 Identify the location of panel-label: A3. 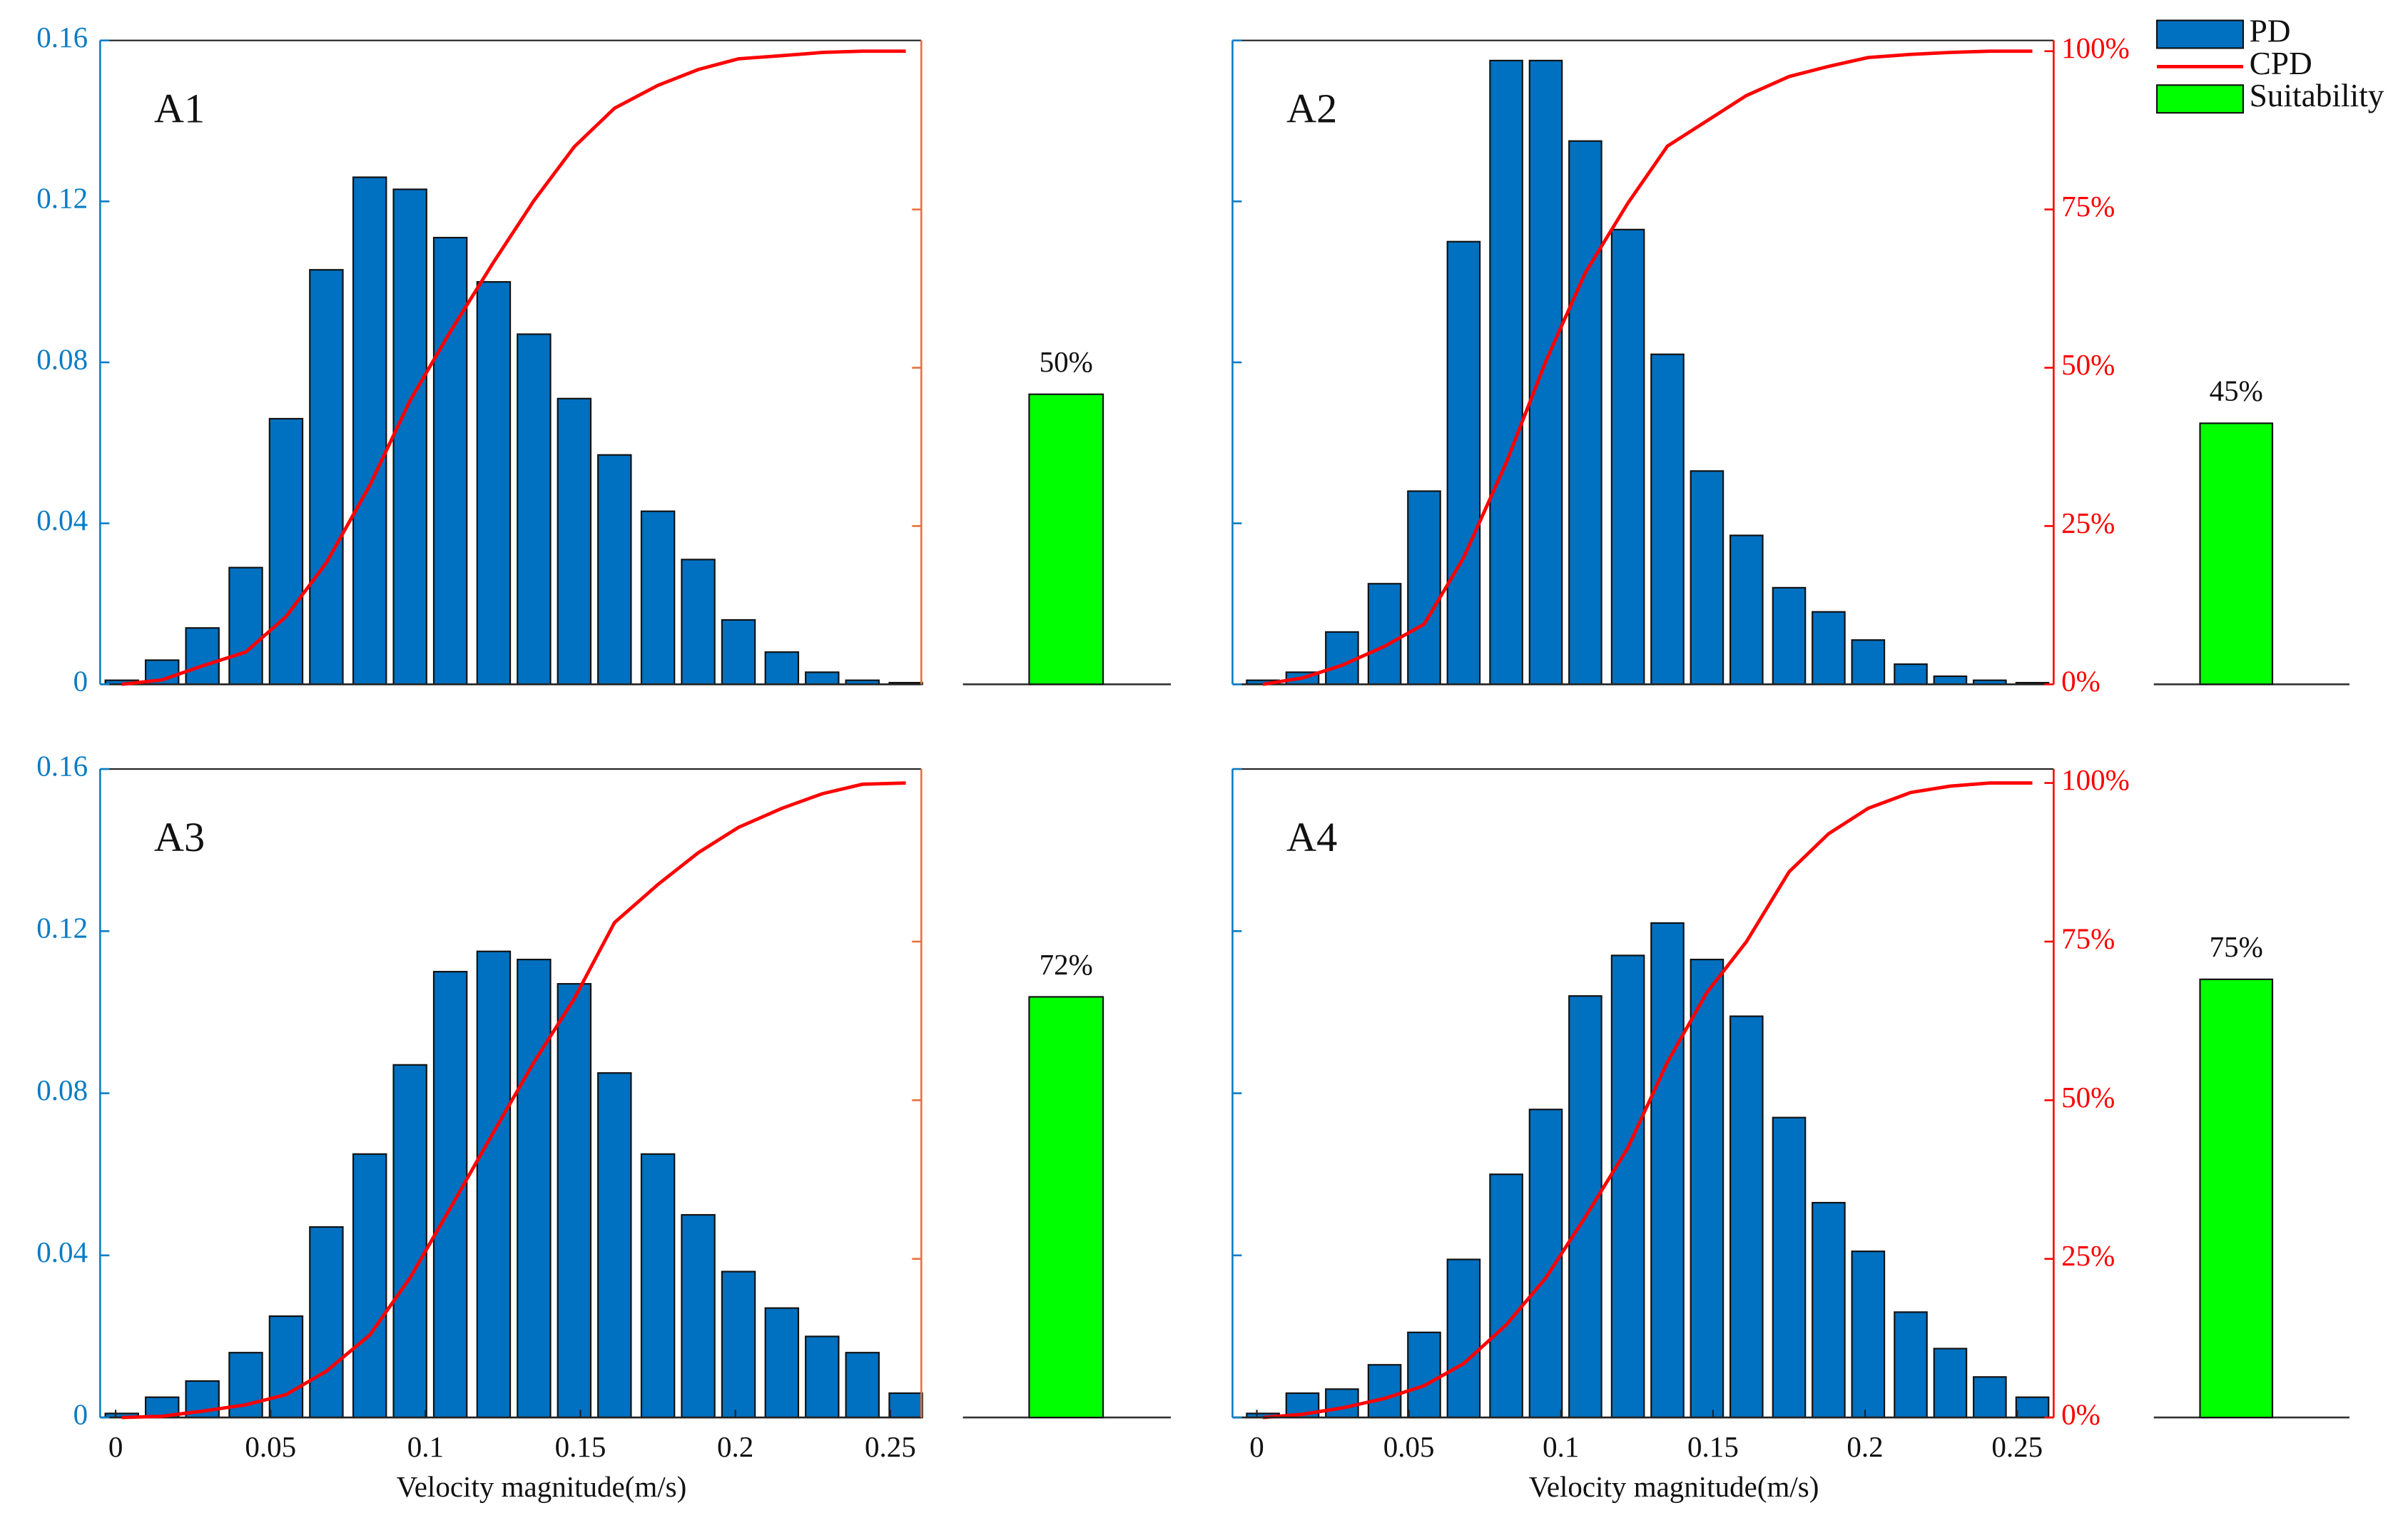
(179, 837).